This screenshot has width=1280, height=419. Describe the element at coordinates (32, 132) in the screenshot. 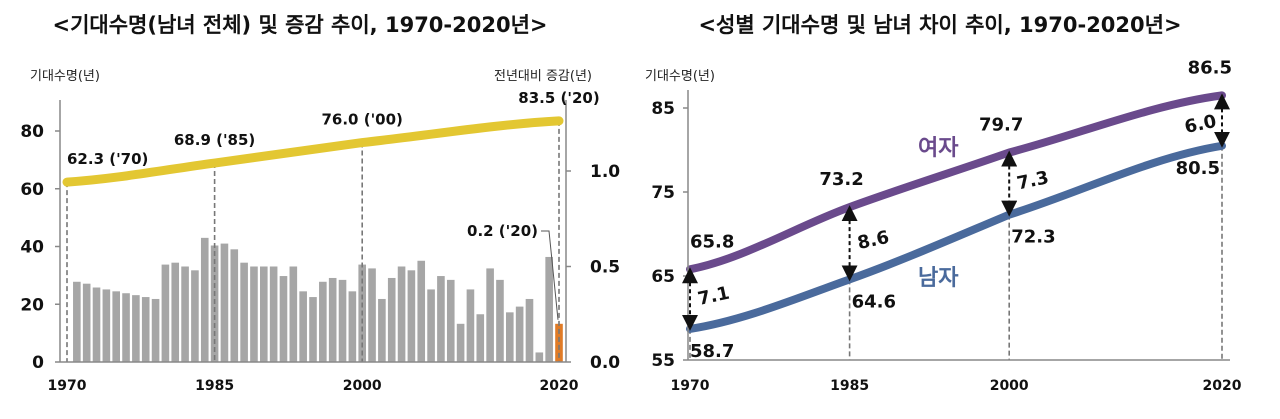

I see `left-y-tick: 80` at that location.